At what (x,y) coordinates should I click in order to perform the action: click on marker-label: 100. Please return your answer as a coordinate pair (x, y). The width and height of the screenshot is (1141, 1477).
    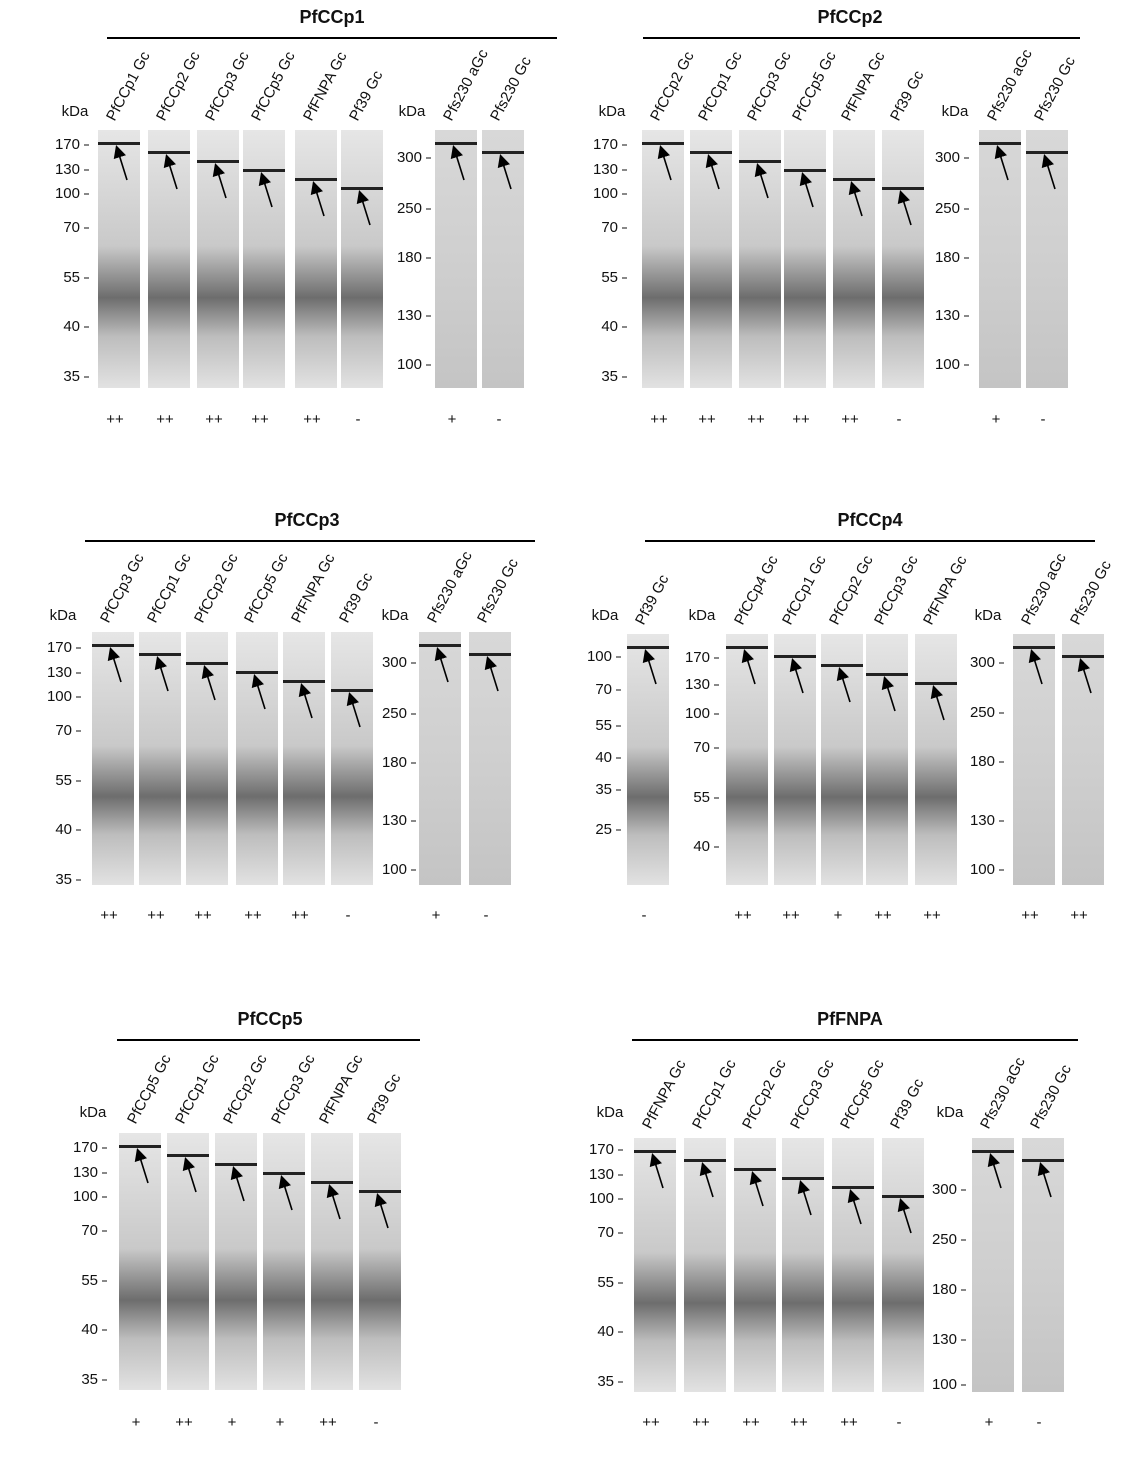
    Looking at the image, I should click on (605, 193).